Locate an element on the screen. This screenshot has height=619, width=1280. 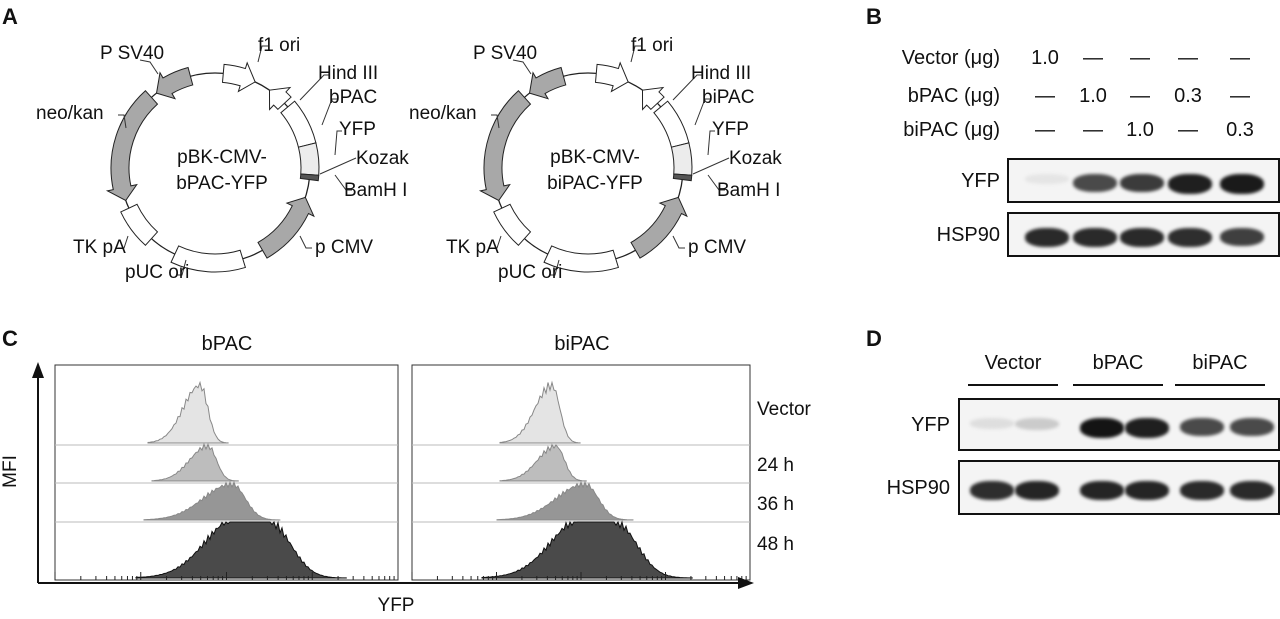
panel-label-d: D is located at coordinates (874, 338).